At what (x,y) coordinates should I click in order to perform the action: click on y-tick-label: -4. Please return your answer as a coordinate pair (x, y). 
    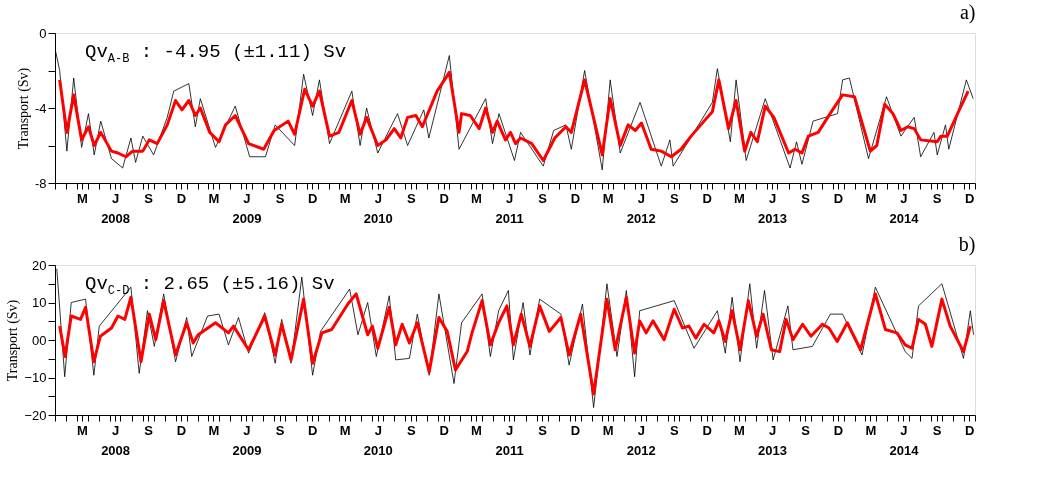
    Looking at the image, I should click on (40, 108).